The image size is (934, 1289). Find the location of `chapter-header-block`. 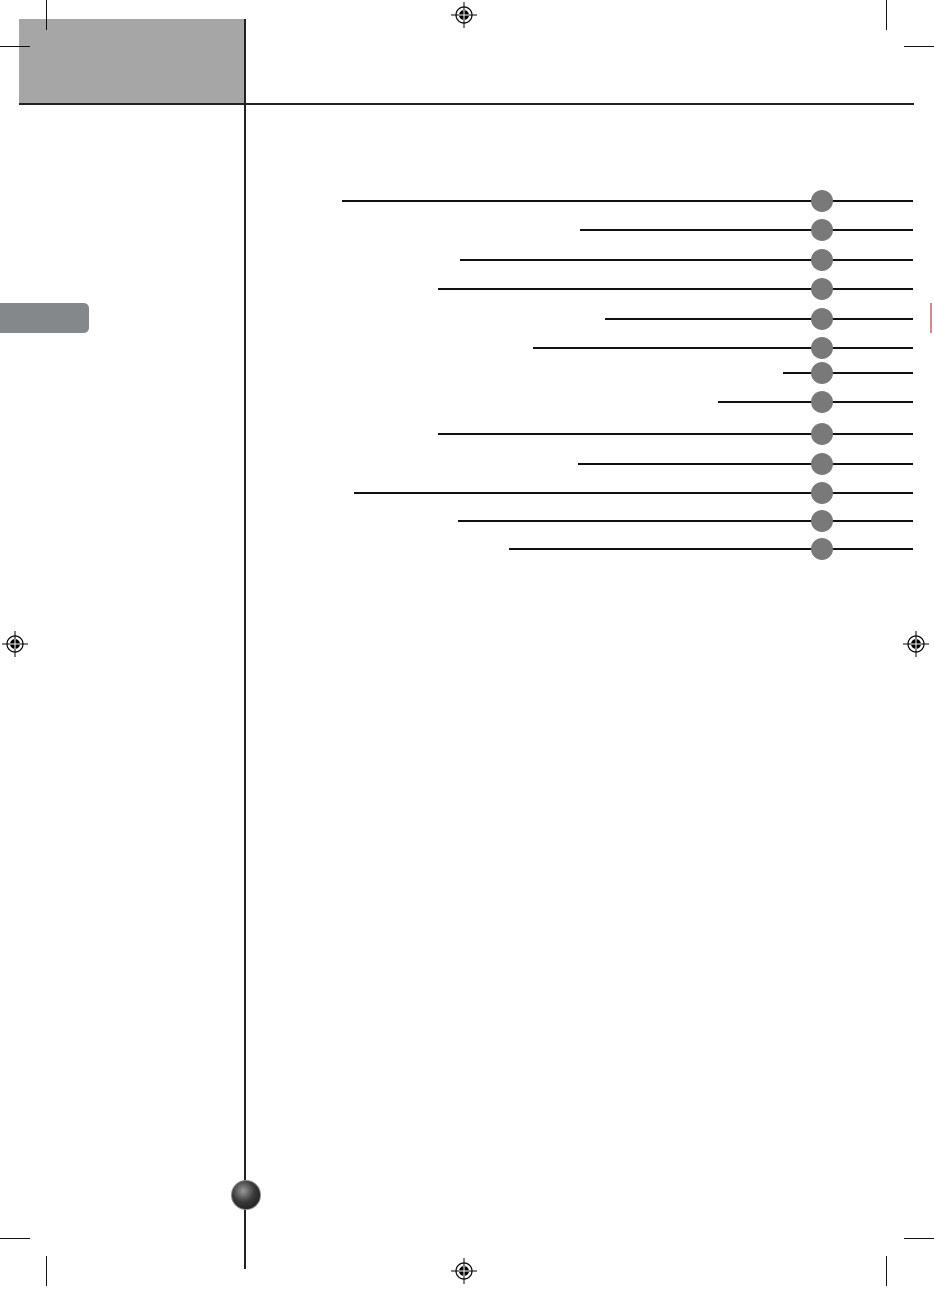

chapter-header-block is located at coordinates (132, 61).